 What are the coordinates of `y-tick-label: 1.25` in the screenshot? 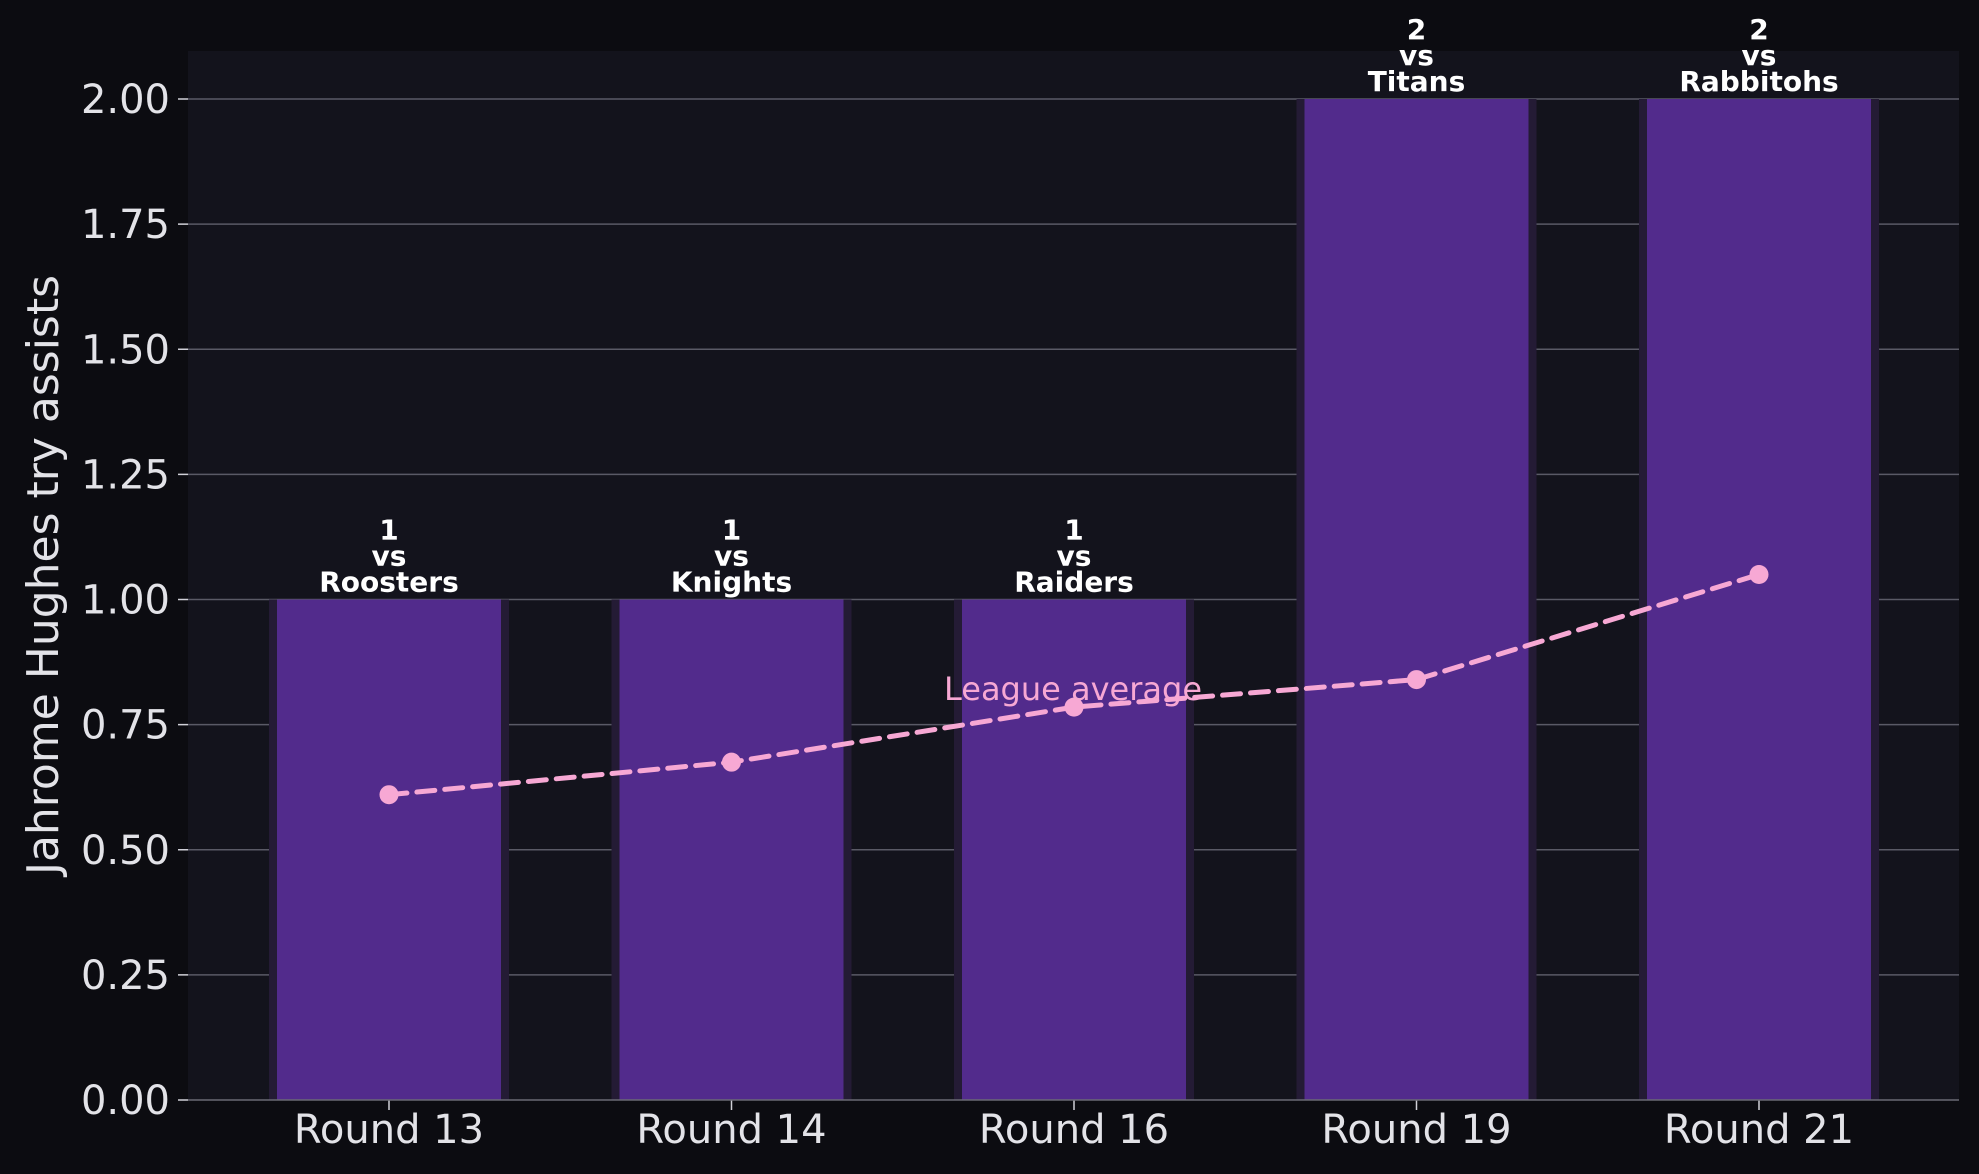 It's located at (125, 475).